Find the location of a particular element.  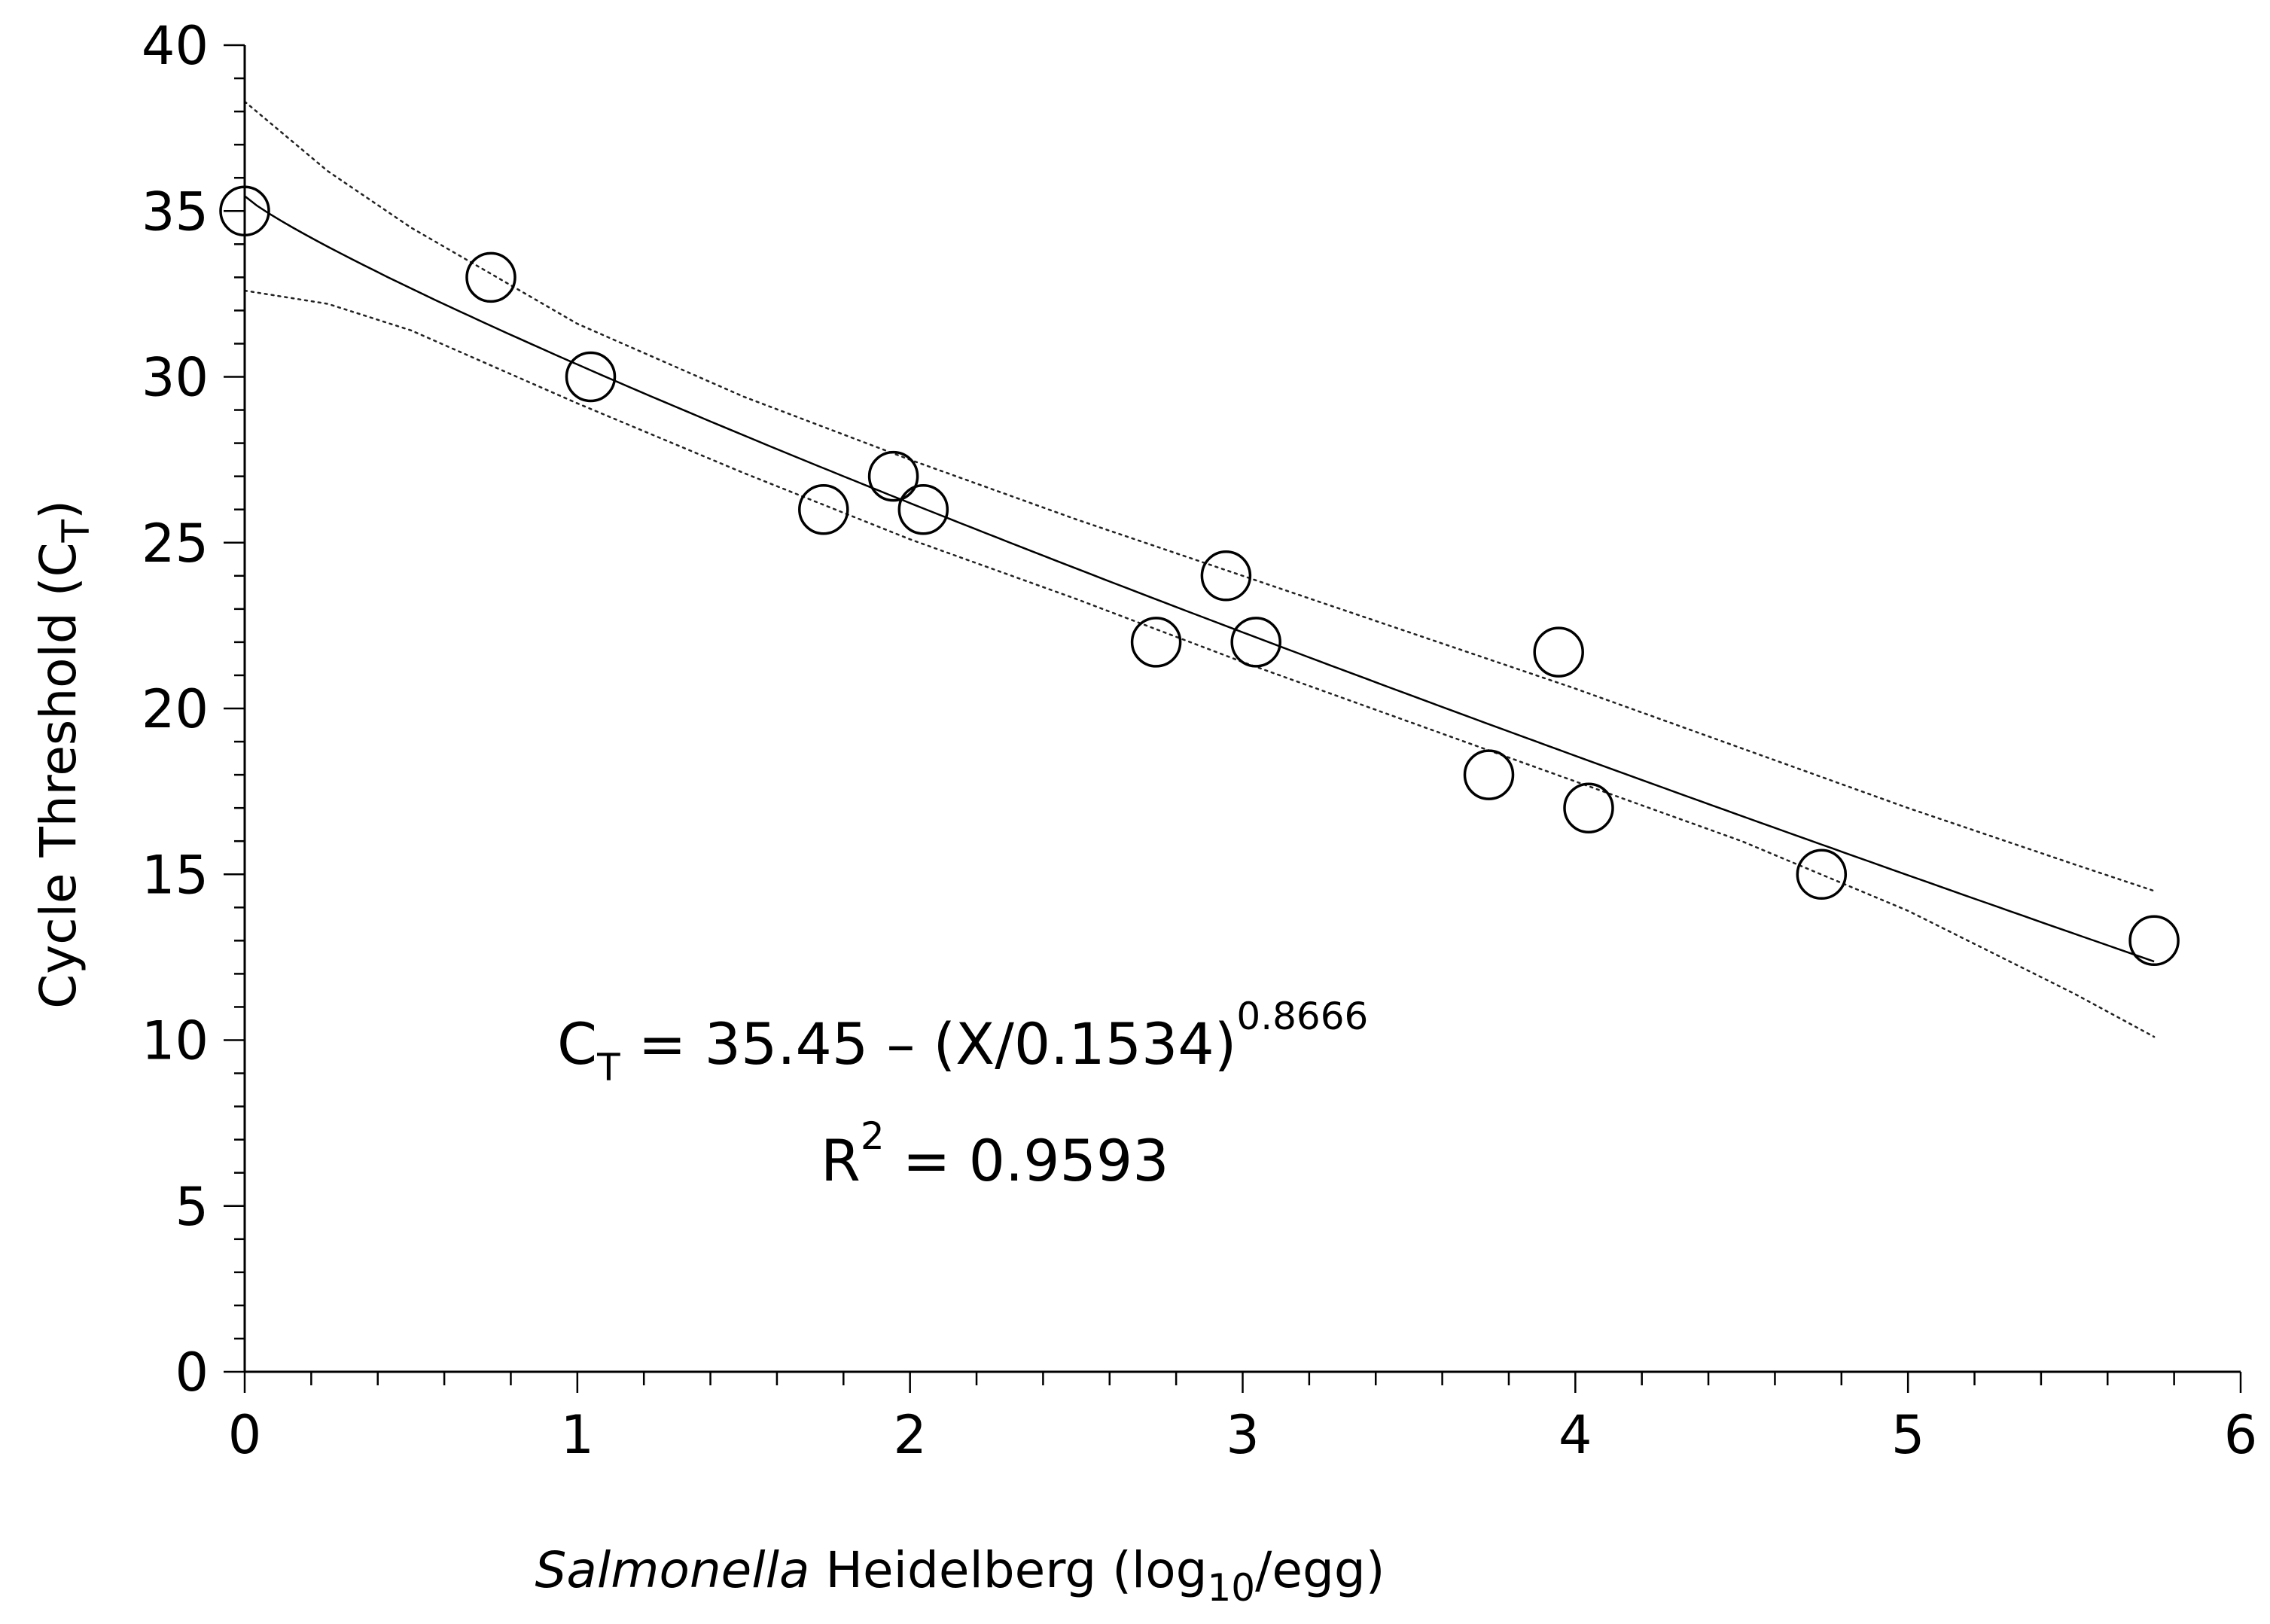

y-axis-label: Cycle Threshold (CT) is located at coordinates (64, 754).